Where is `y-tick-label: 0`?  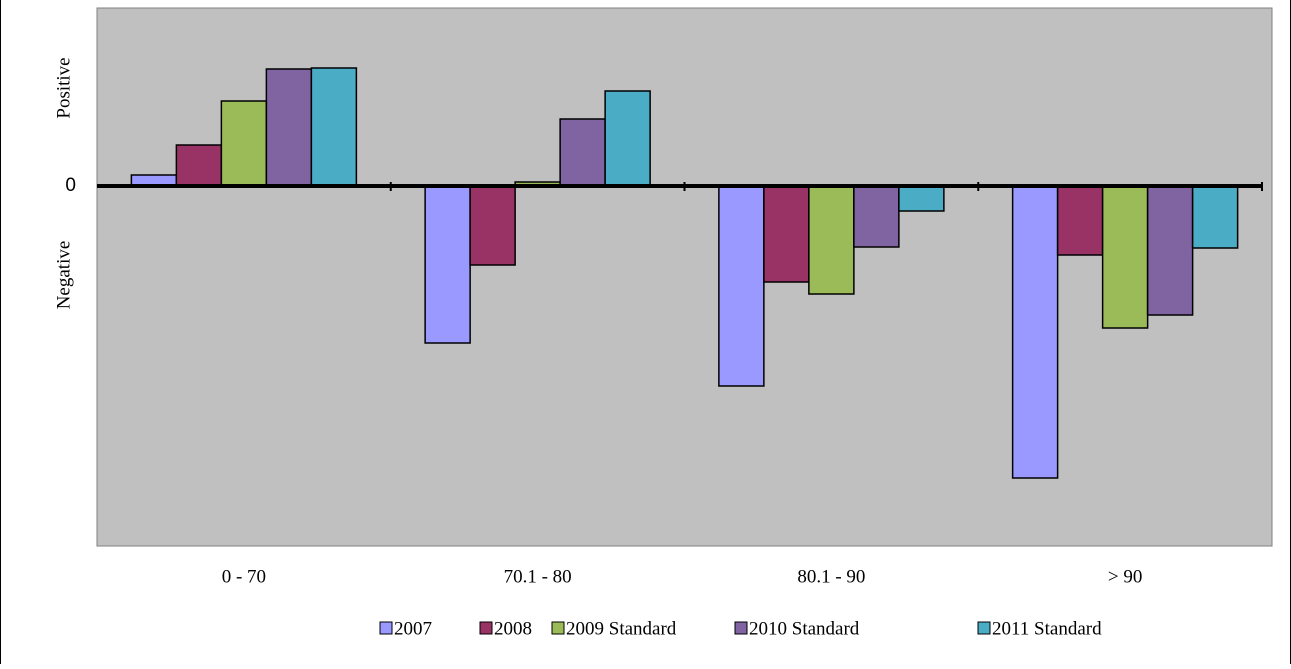 y-tick-label: 0 is located at coordinates (70, 185).